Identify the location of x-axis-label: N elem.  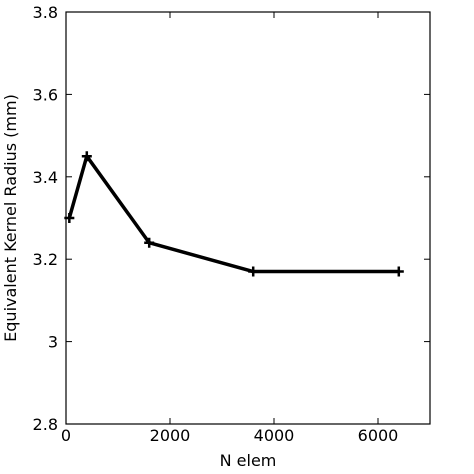
(248, 460).